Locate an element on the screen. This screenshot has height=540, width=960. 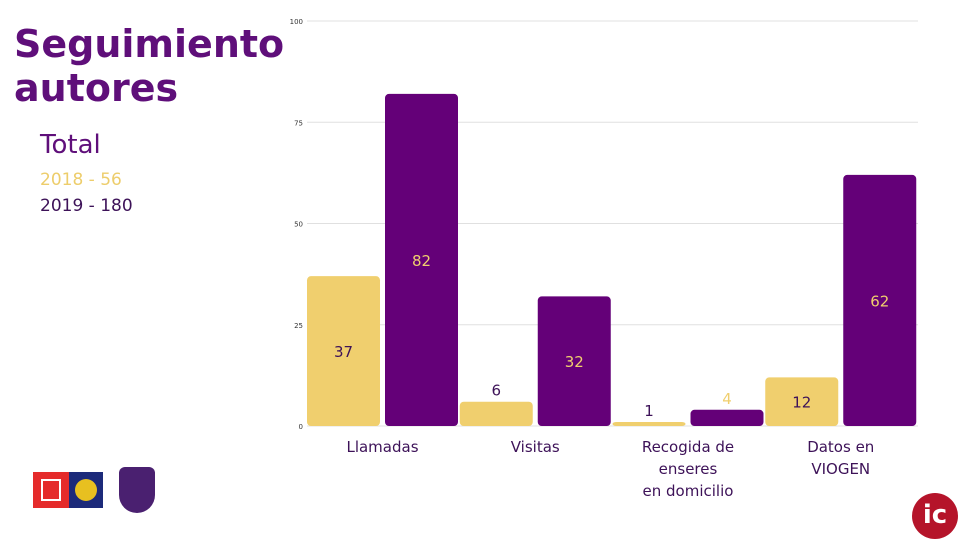
data-label: 12 is located at coordinates (801, 403).